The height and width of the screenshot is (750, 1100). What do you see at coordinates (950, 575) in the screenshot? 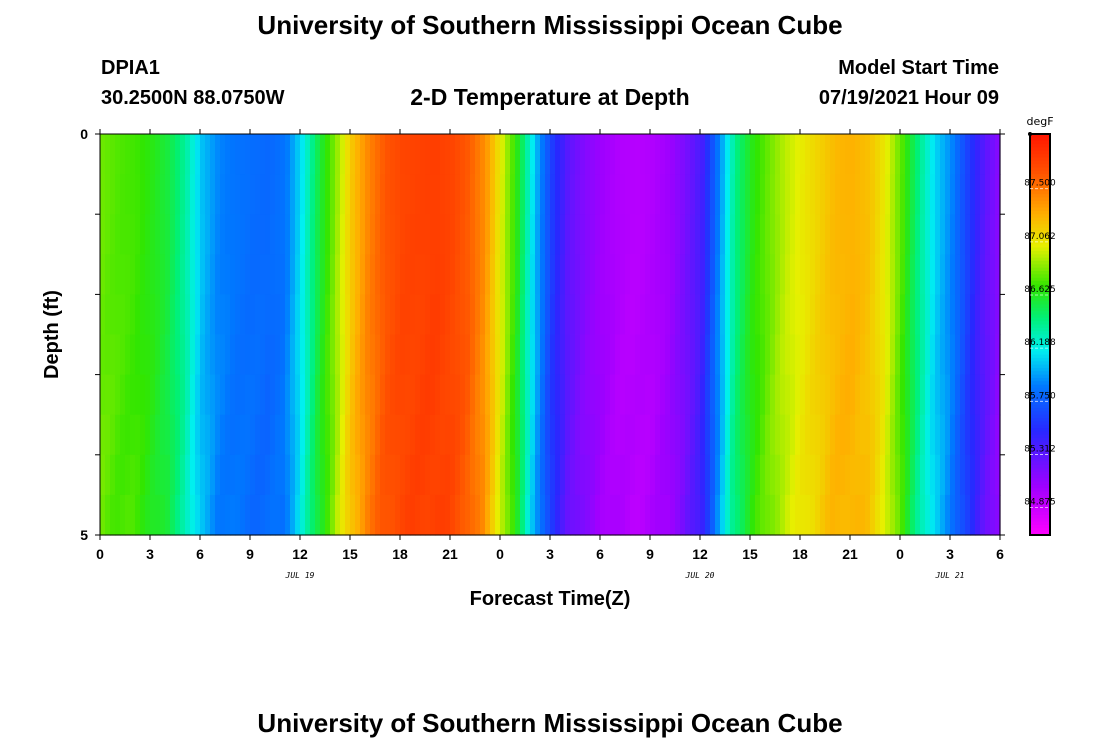
I see `x-date-label: JUL 21` at bounding box center [950, 575].